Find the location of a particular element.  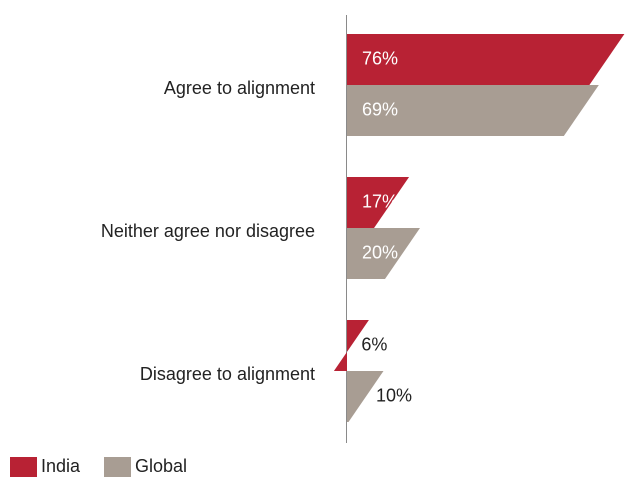

bar-global-neither-agree-nor-disagree is located at coordinates (383, 253).